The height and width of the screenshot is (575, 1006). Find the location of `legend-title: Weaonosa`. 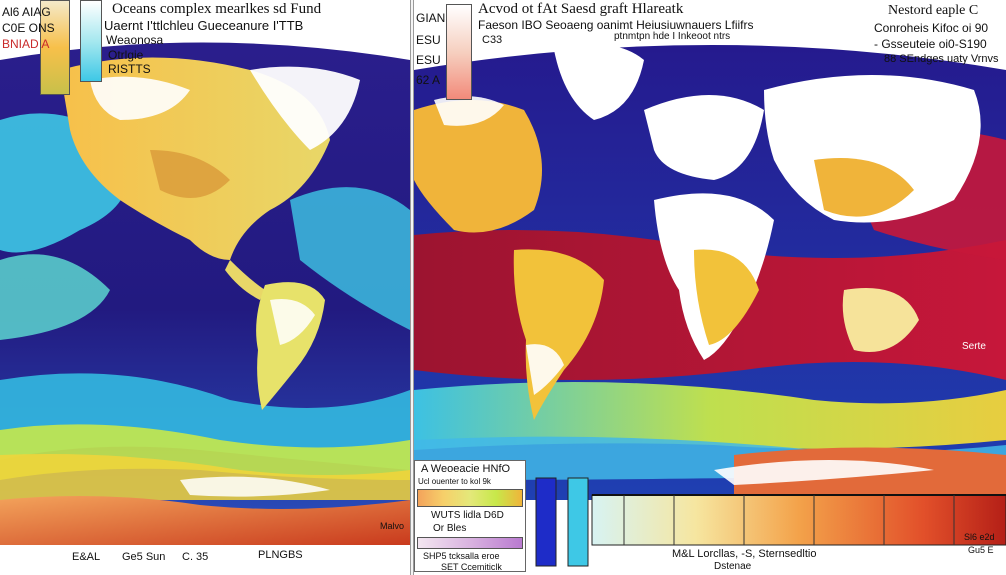

legend-title: Weaonosa is located at coordinates (135, 40).